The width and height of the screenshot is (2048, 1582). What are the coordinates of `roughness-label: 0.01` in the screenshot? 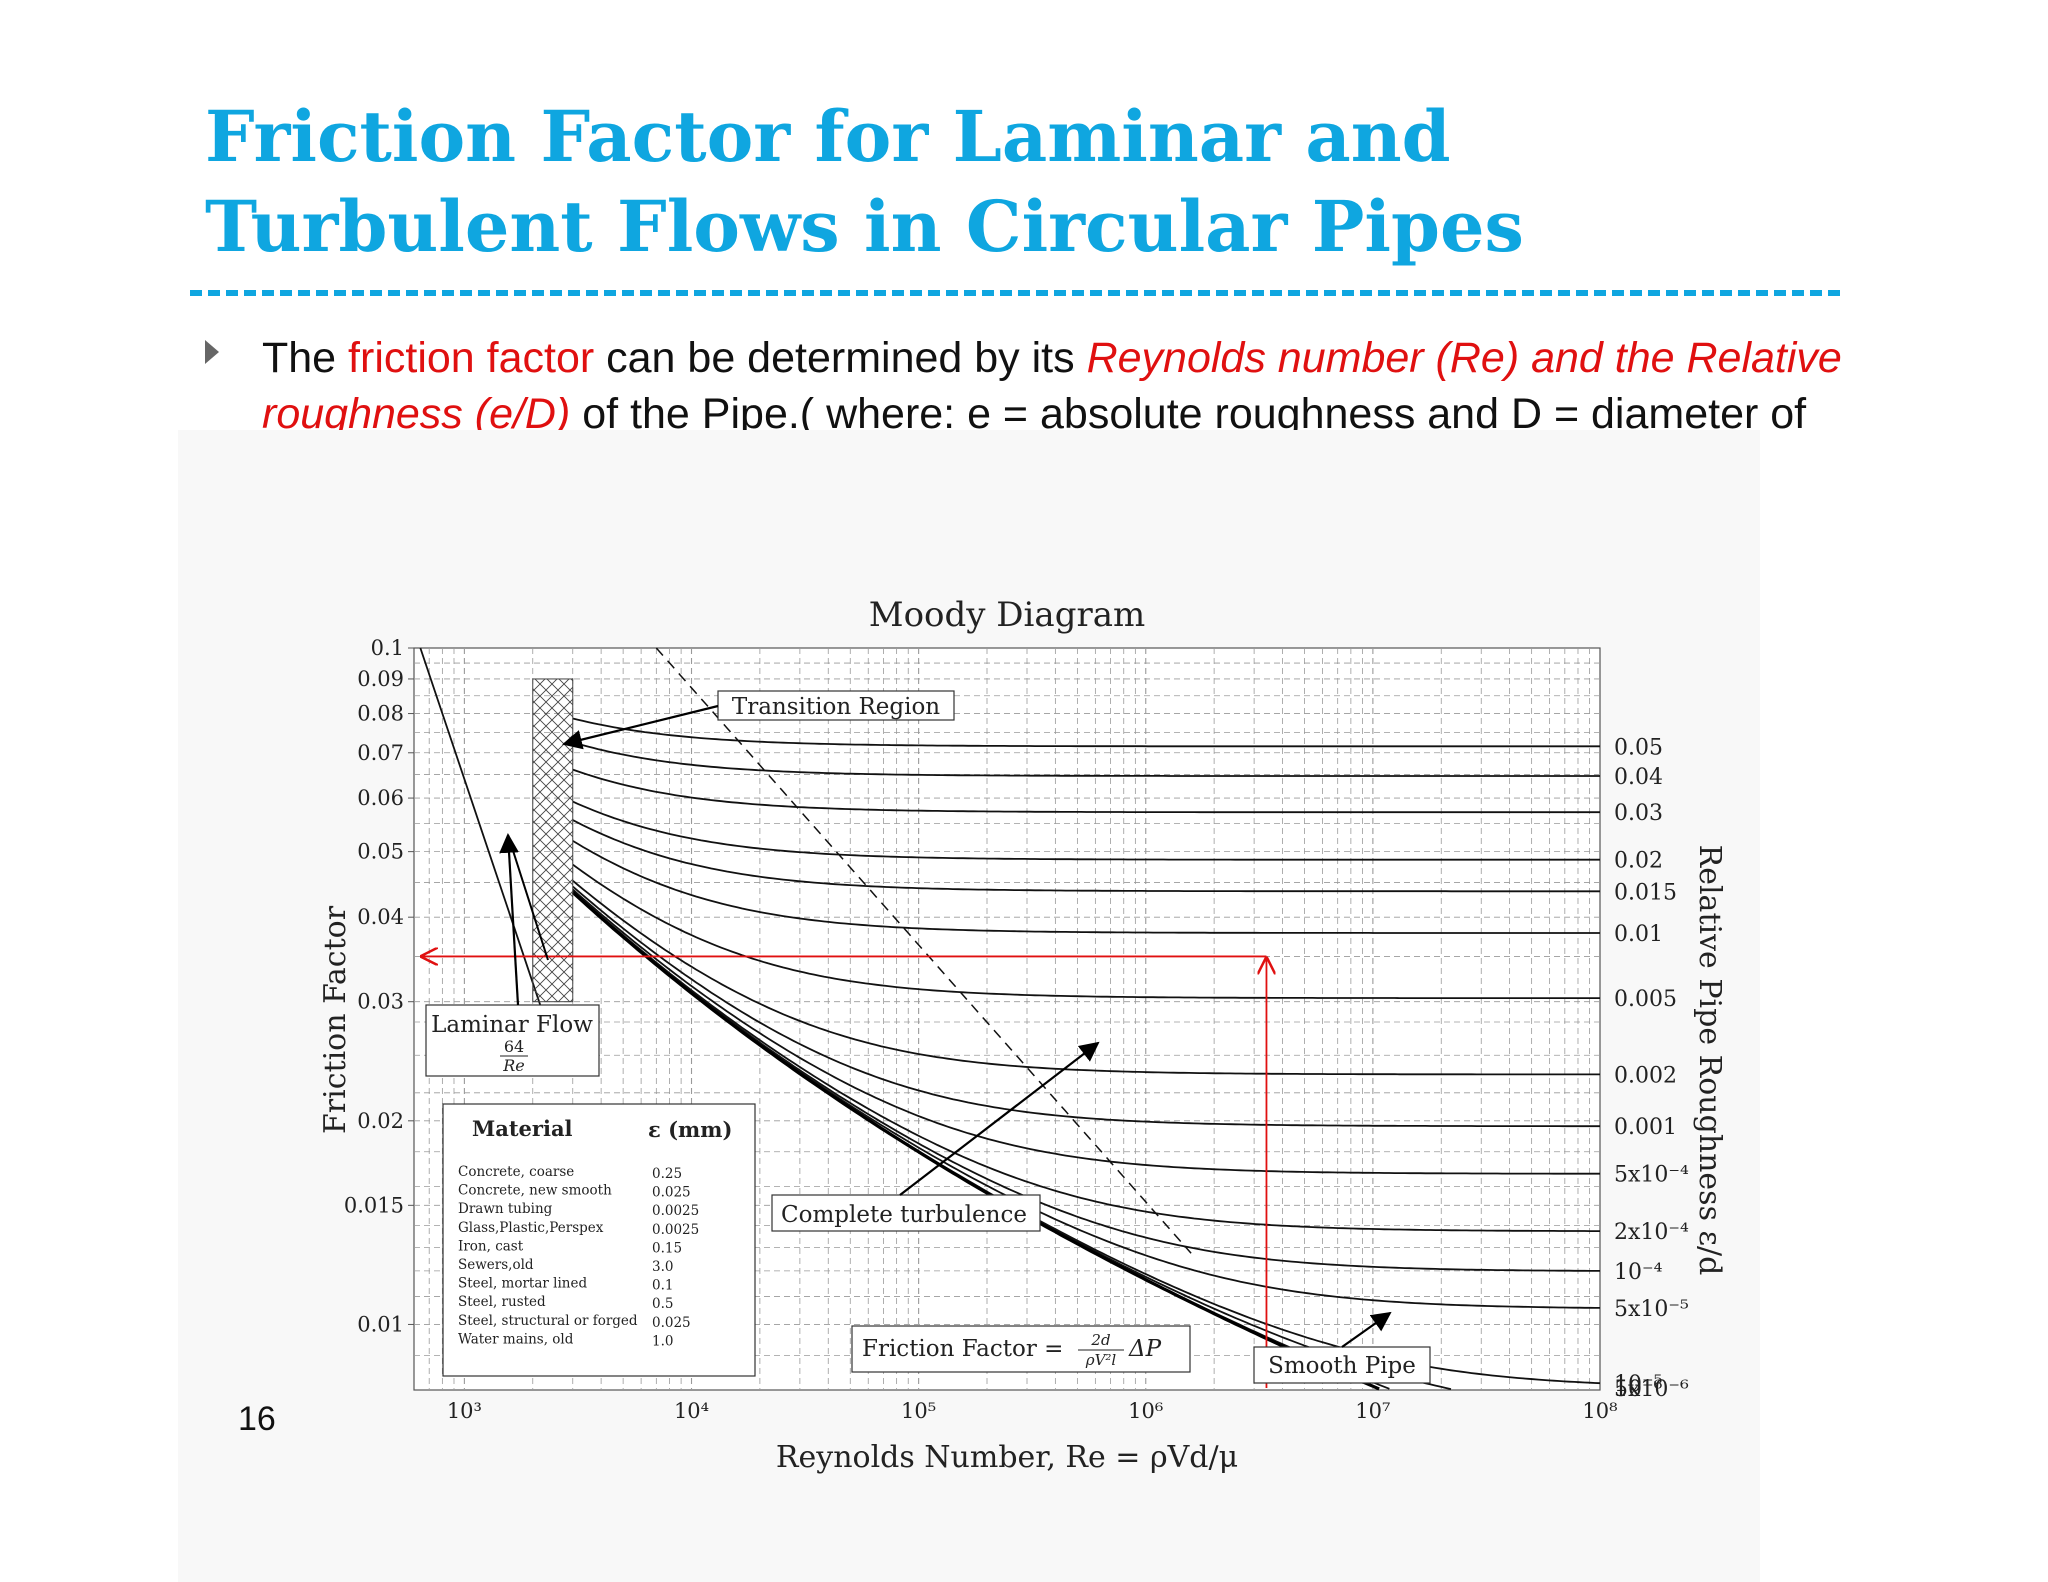 It's located at (1638, 934).